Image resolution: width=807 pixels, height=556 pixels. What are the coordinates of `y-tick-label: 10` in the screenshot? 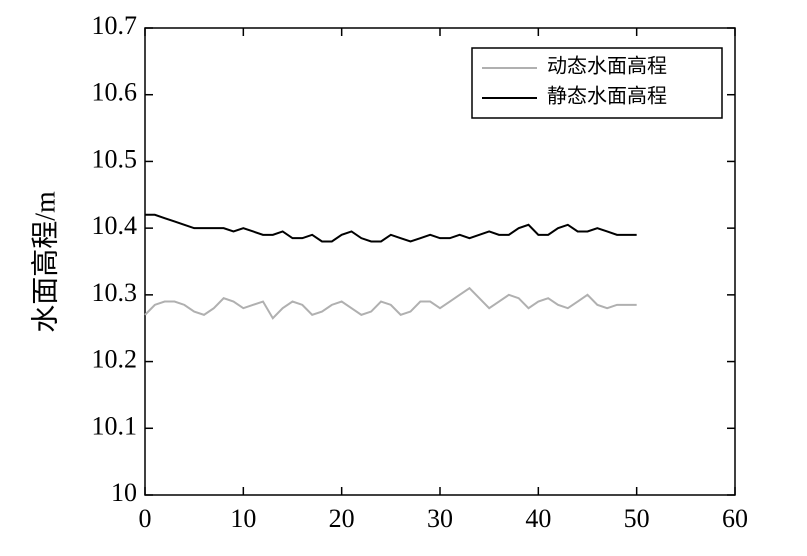 It's located at (124, 492).